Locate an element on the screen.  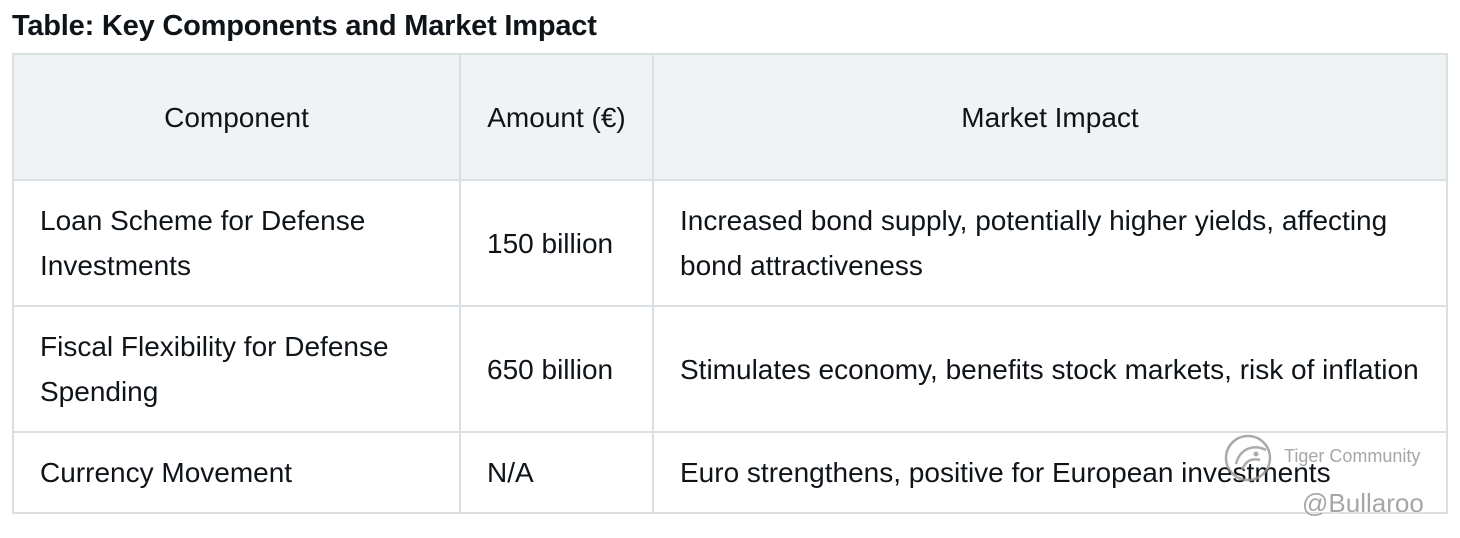
cell-component: Fiscal Flexibility for Defense Spending is located at coordinates (236, 369).